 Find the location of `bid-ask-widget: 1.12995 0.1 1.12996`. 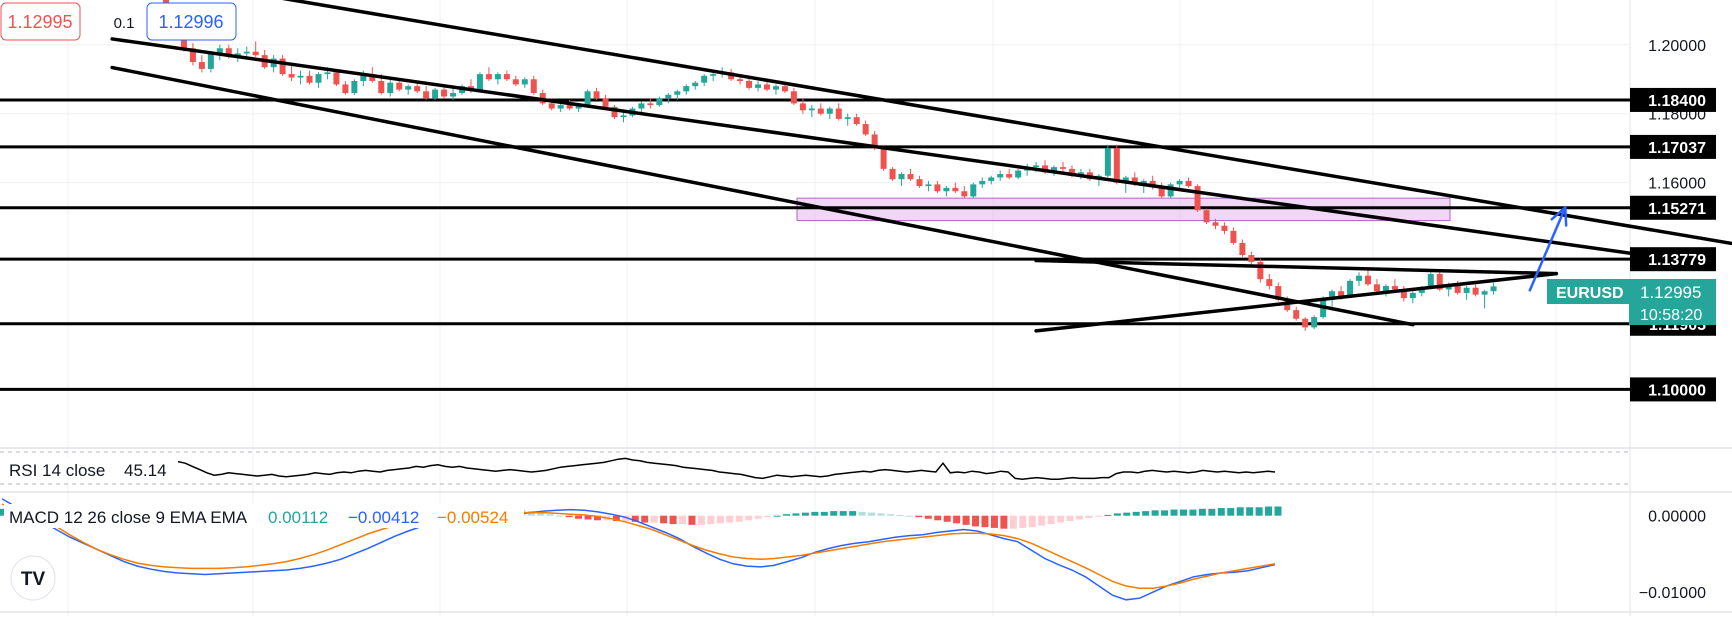

bid-ask-widget: 1.12995 0.1 1.12996 is located at coordinates (118, 21).